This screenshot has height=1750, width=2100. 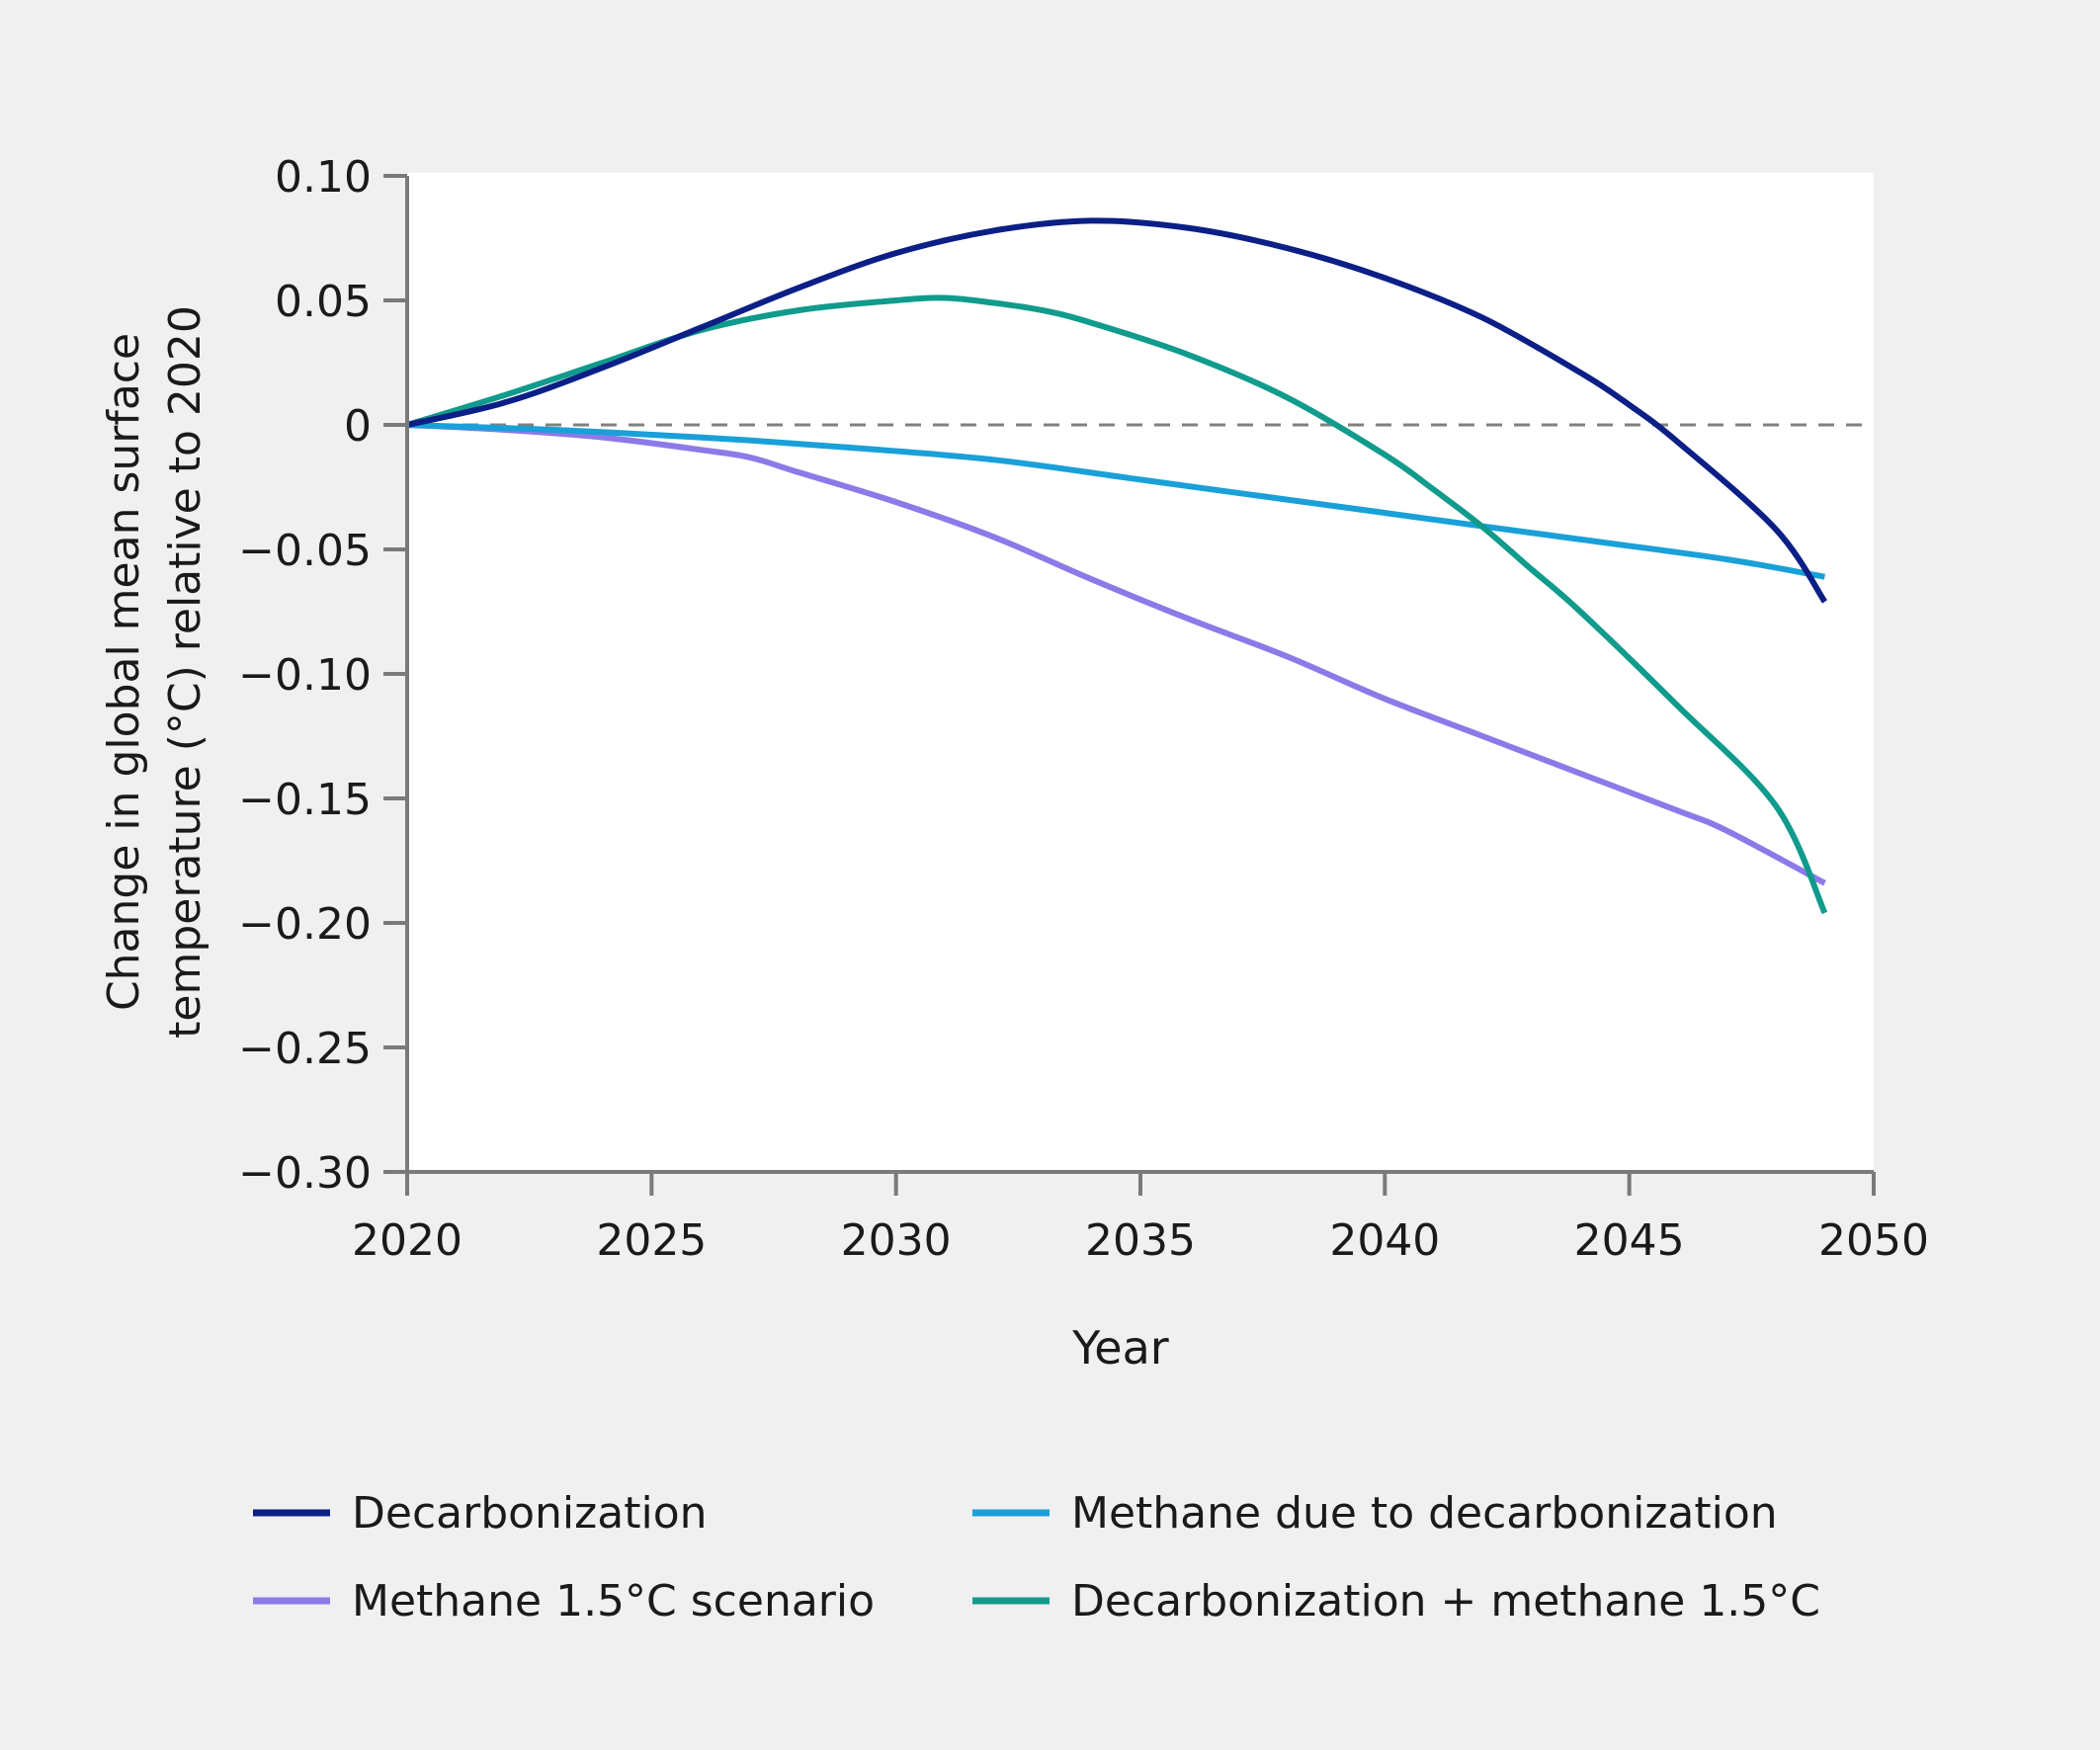 I want to click on legend-item-methane-1-5c-scenario: Methane 1.5°C scenario, so click(x=564, y=1601).